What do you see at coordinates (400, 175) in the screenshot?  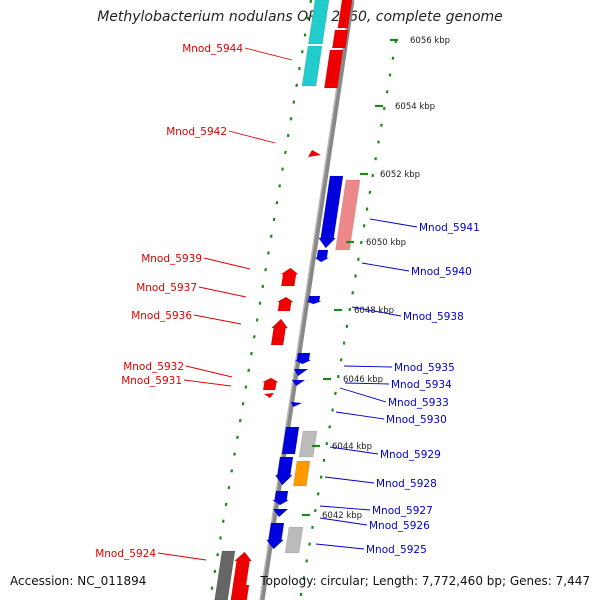 I see `kbp-label: 6052 kbp` at bounding box center [400, 175].